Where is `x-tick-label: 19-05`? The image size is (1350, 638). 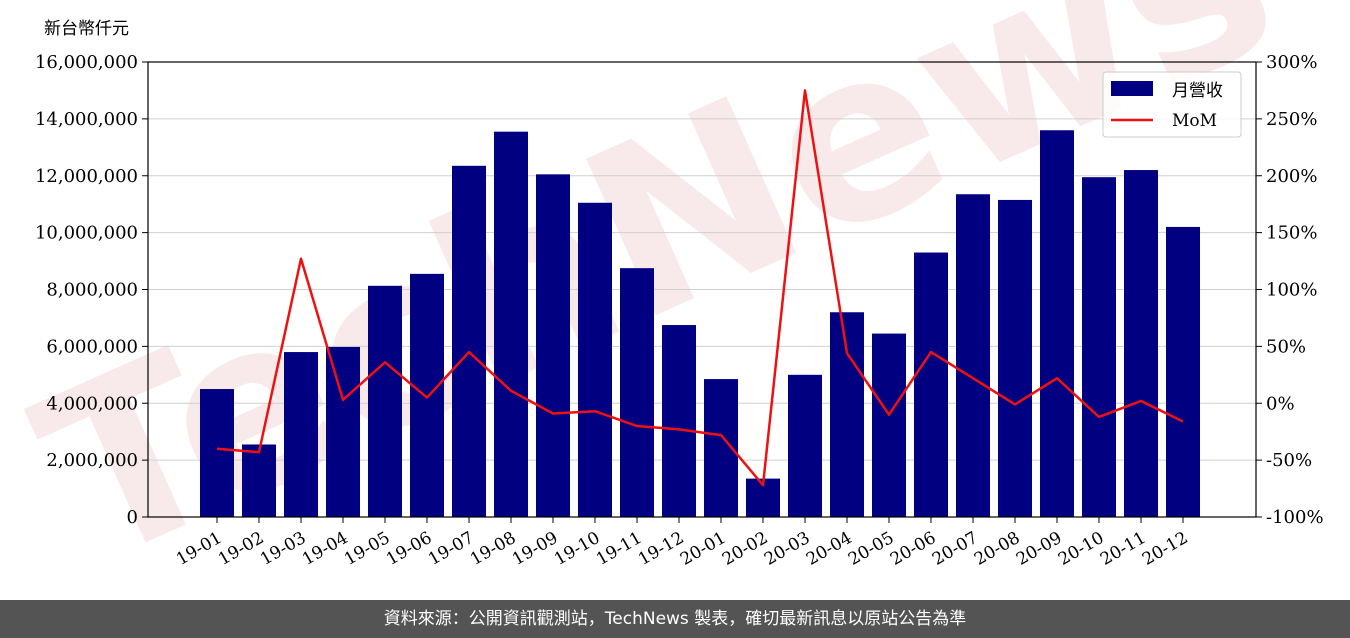 x-tick-label: 19-05 is located at coordinates (367, 549).